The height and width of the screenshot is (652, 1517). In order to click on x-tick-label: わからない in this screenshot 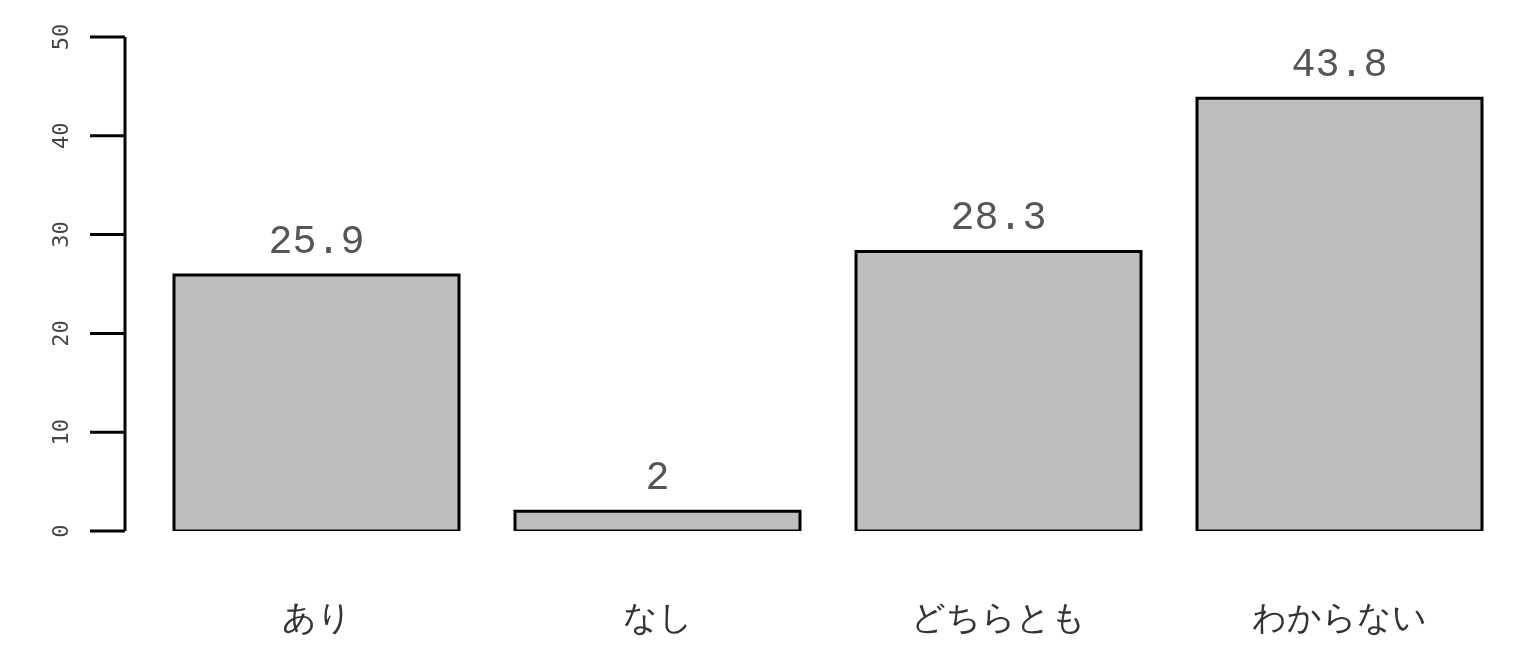, I will do `click(1339, 617)`.